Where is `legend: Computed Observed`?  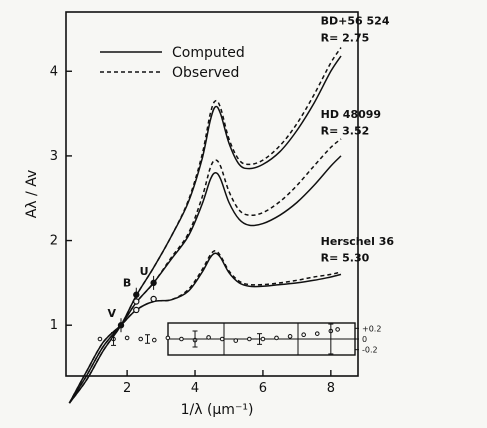 legend: Computed Observed is located at coordinates (172, 63).